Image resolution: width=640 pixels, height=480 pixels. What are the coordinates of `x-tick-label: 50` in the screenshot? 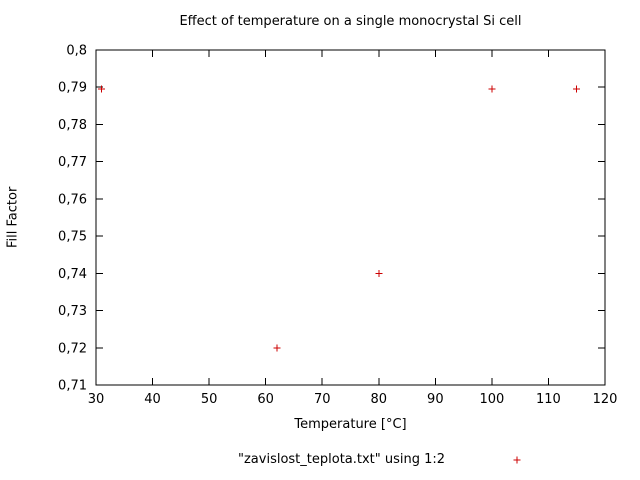 It's located at (209, 399).